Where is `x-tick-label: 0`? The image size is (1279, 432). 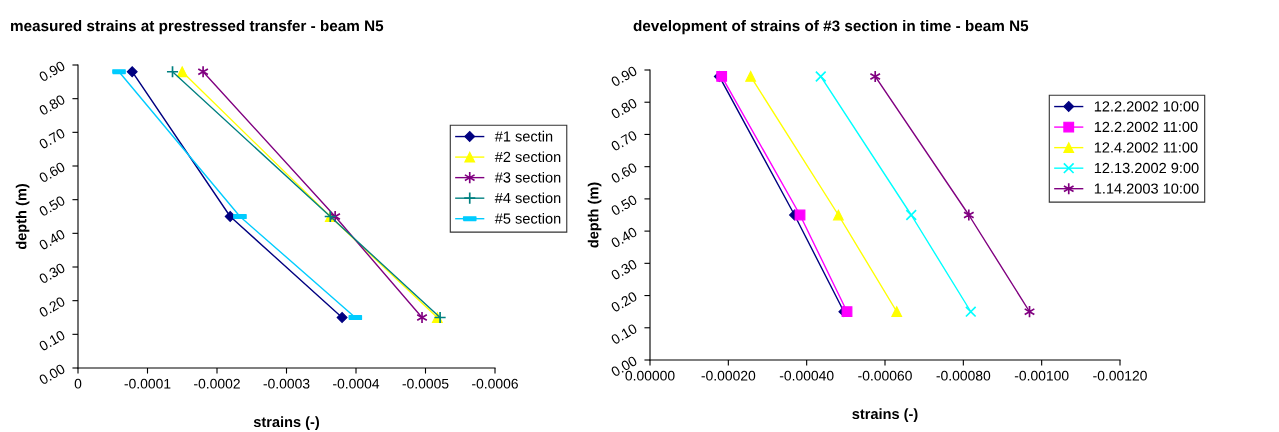 x-tick-label: 0 is located at coordinates (78, 383).